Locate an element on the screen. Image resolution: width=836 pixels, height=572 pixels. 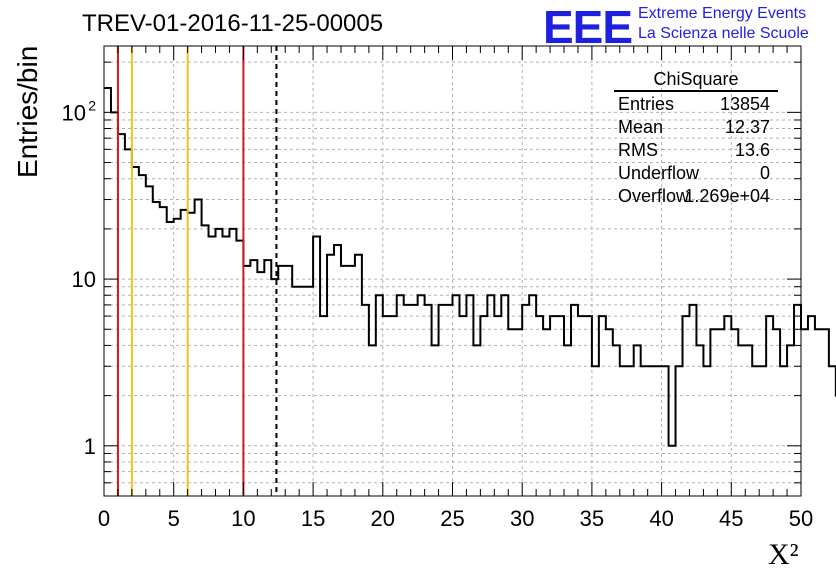
eee-logo: EEE is located at coordinates (588, 27).